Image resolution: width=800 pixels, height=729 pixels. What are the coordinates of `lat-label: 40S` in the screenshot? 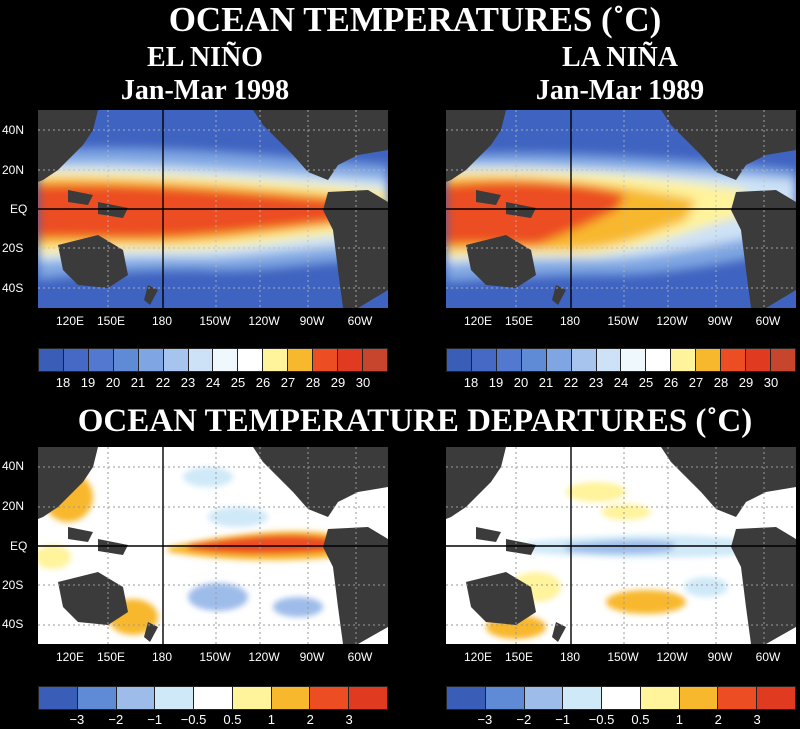 It's located at (13, 288).